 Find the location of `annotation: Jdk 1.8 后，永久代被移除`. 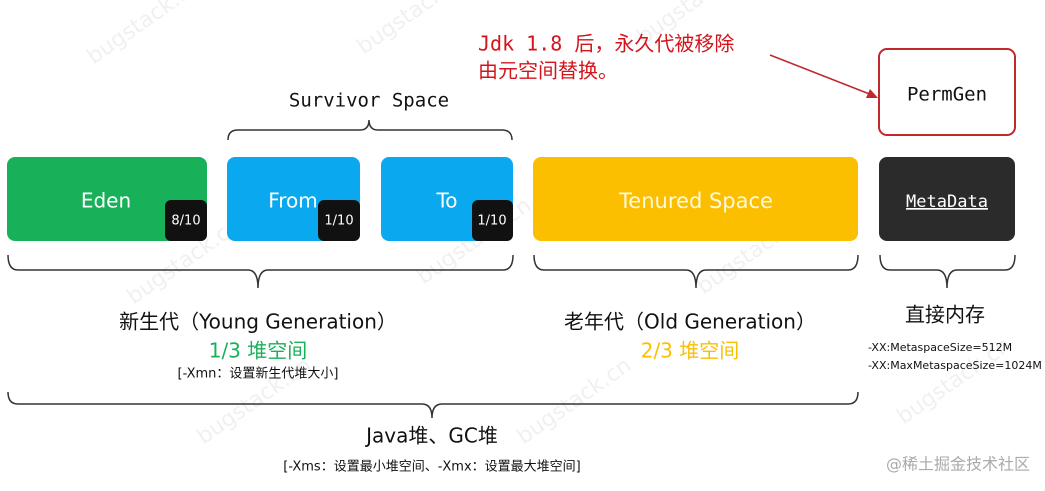

annotation: Jdk 1.8 后，永久代被移除 is located at coordinates (606, 44).